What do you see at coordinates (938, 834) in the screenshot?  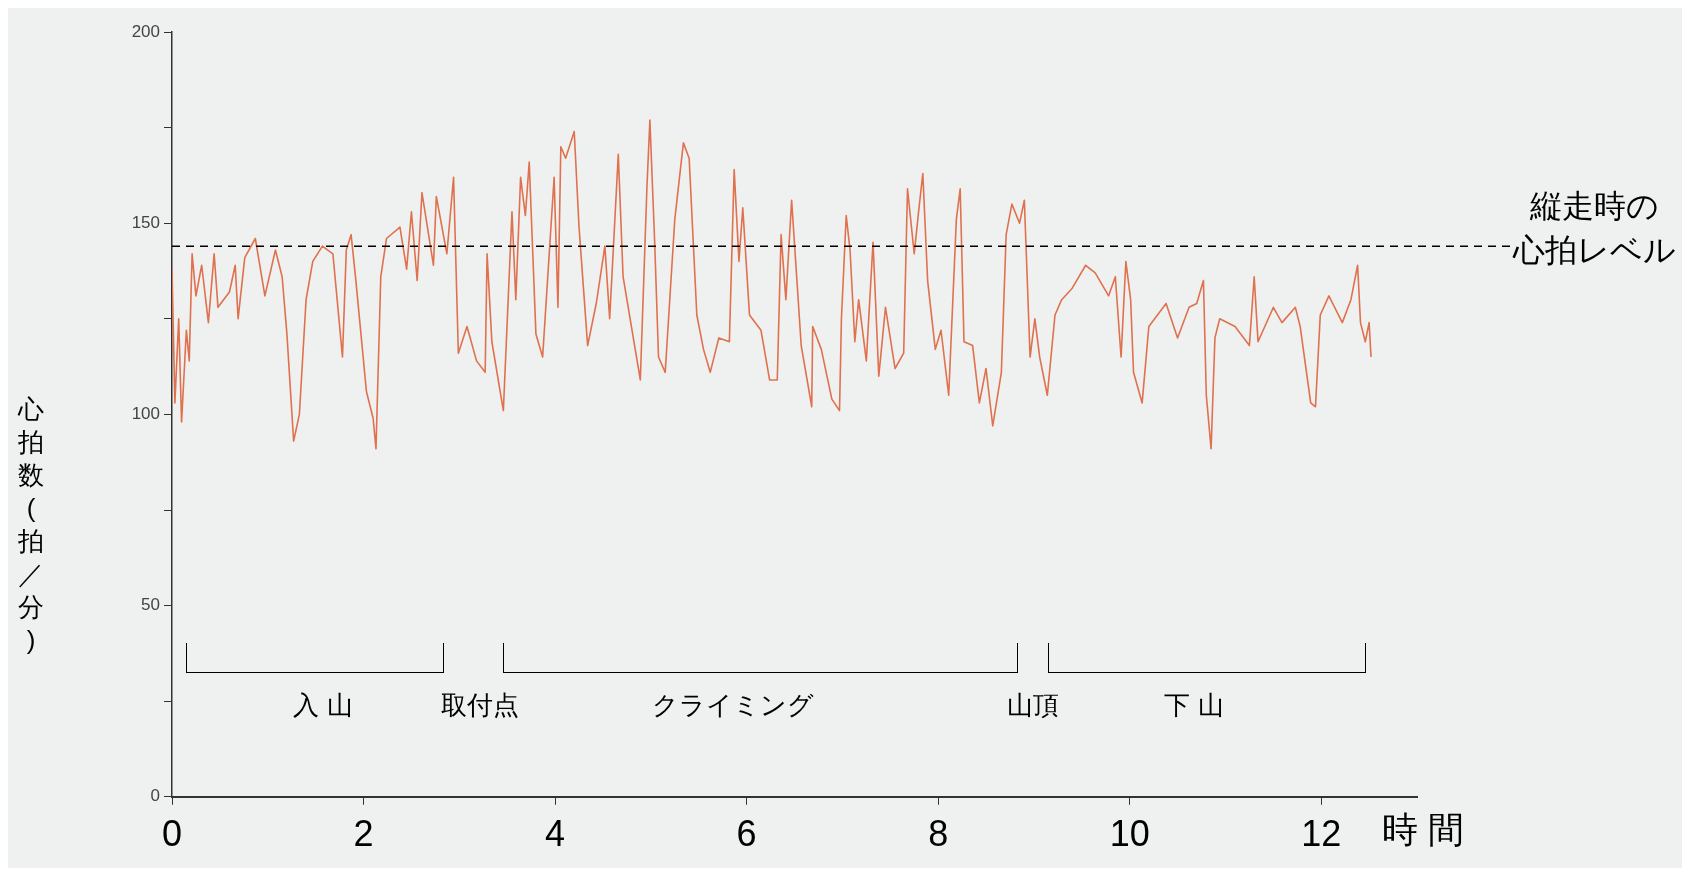 I see `x-tick-label: 8` at bounding box center [938, 834].